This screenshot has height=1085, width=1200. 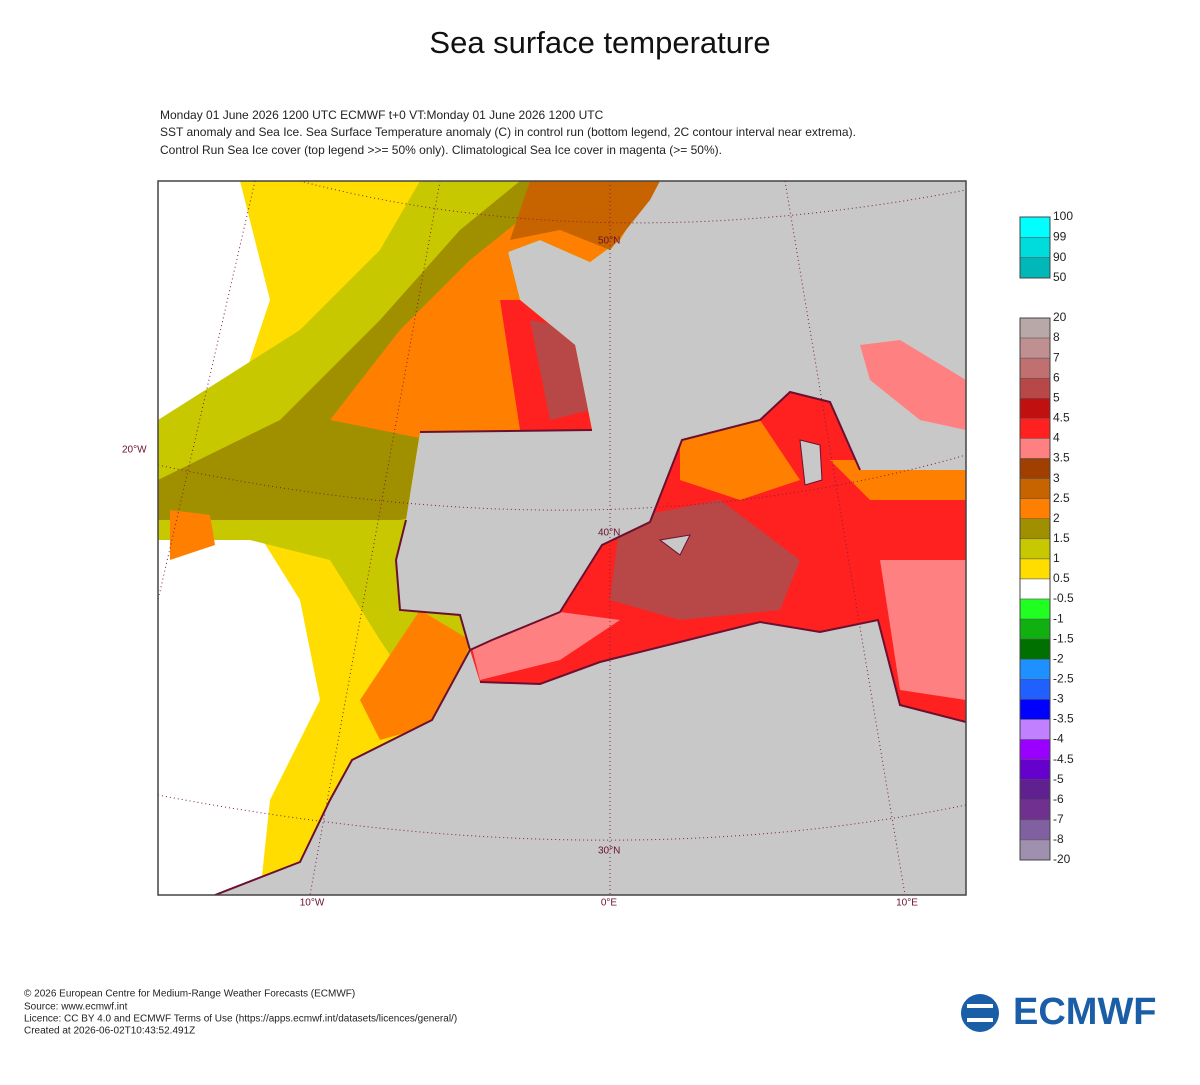 I want to click on legend-label: 0.5, so click(x=1061, y=578).